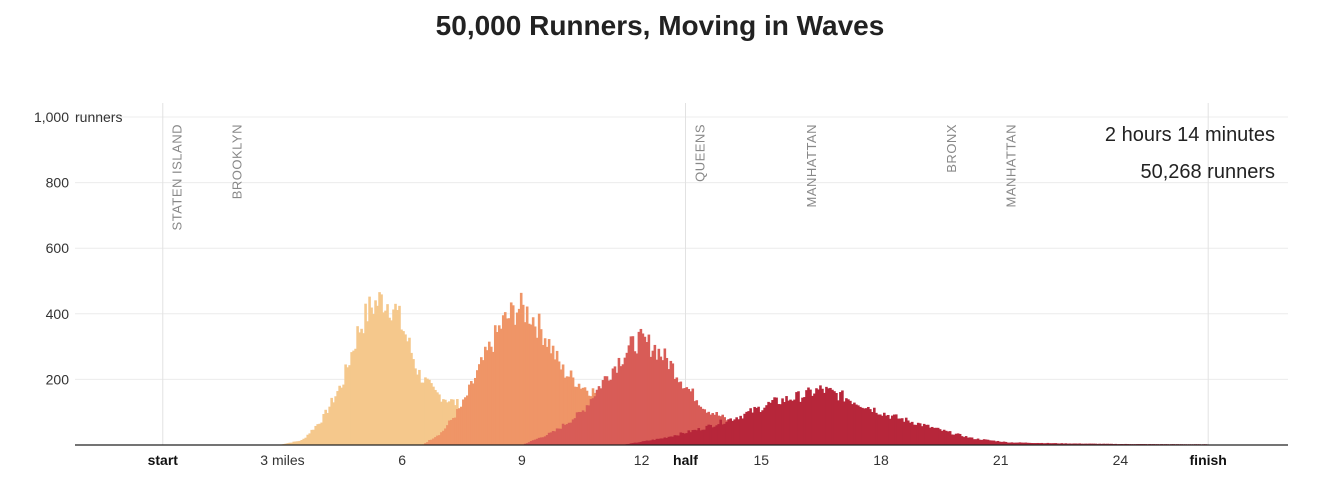  Describe the element at coordinates (58, 314) in the screenshot. I see `y-tick-label: 400` at that location.